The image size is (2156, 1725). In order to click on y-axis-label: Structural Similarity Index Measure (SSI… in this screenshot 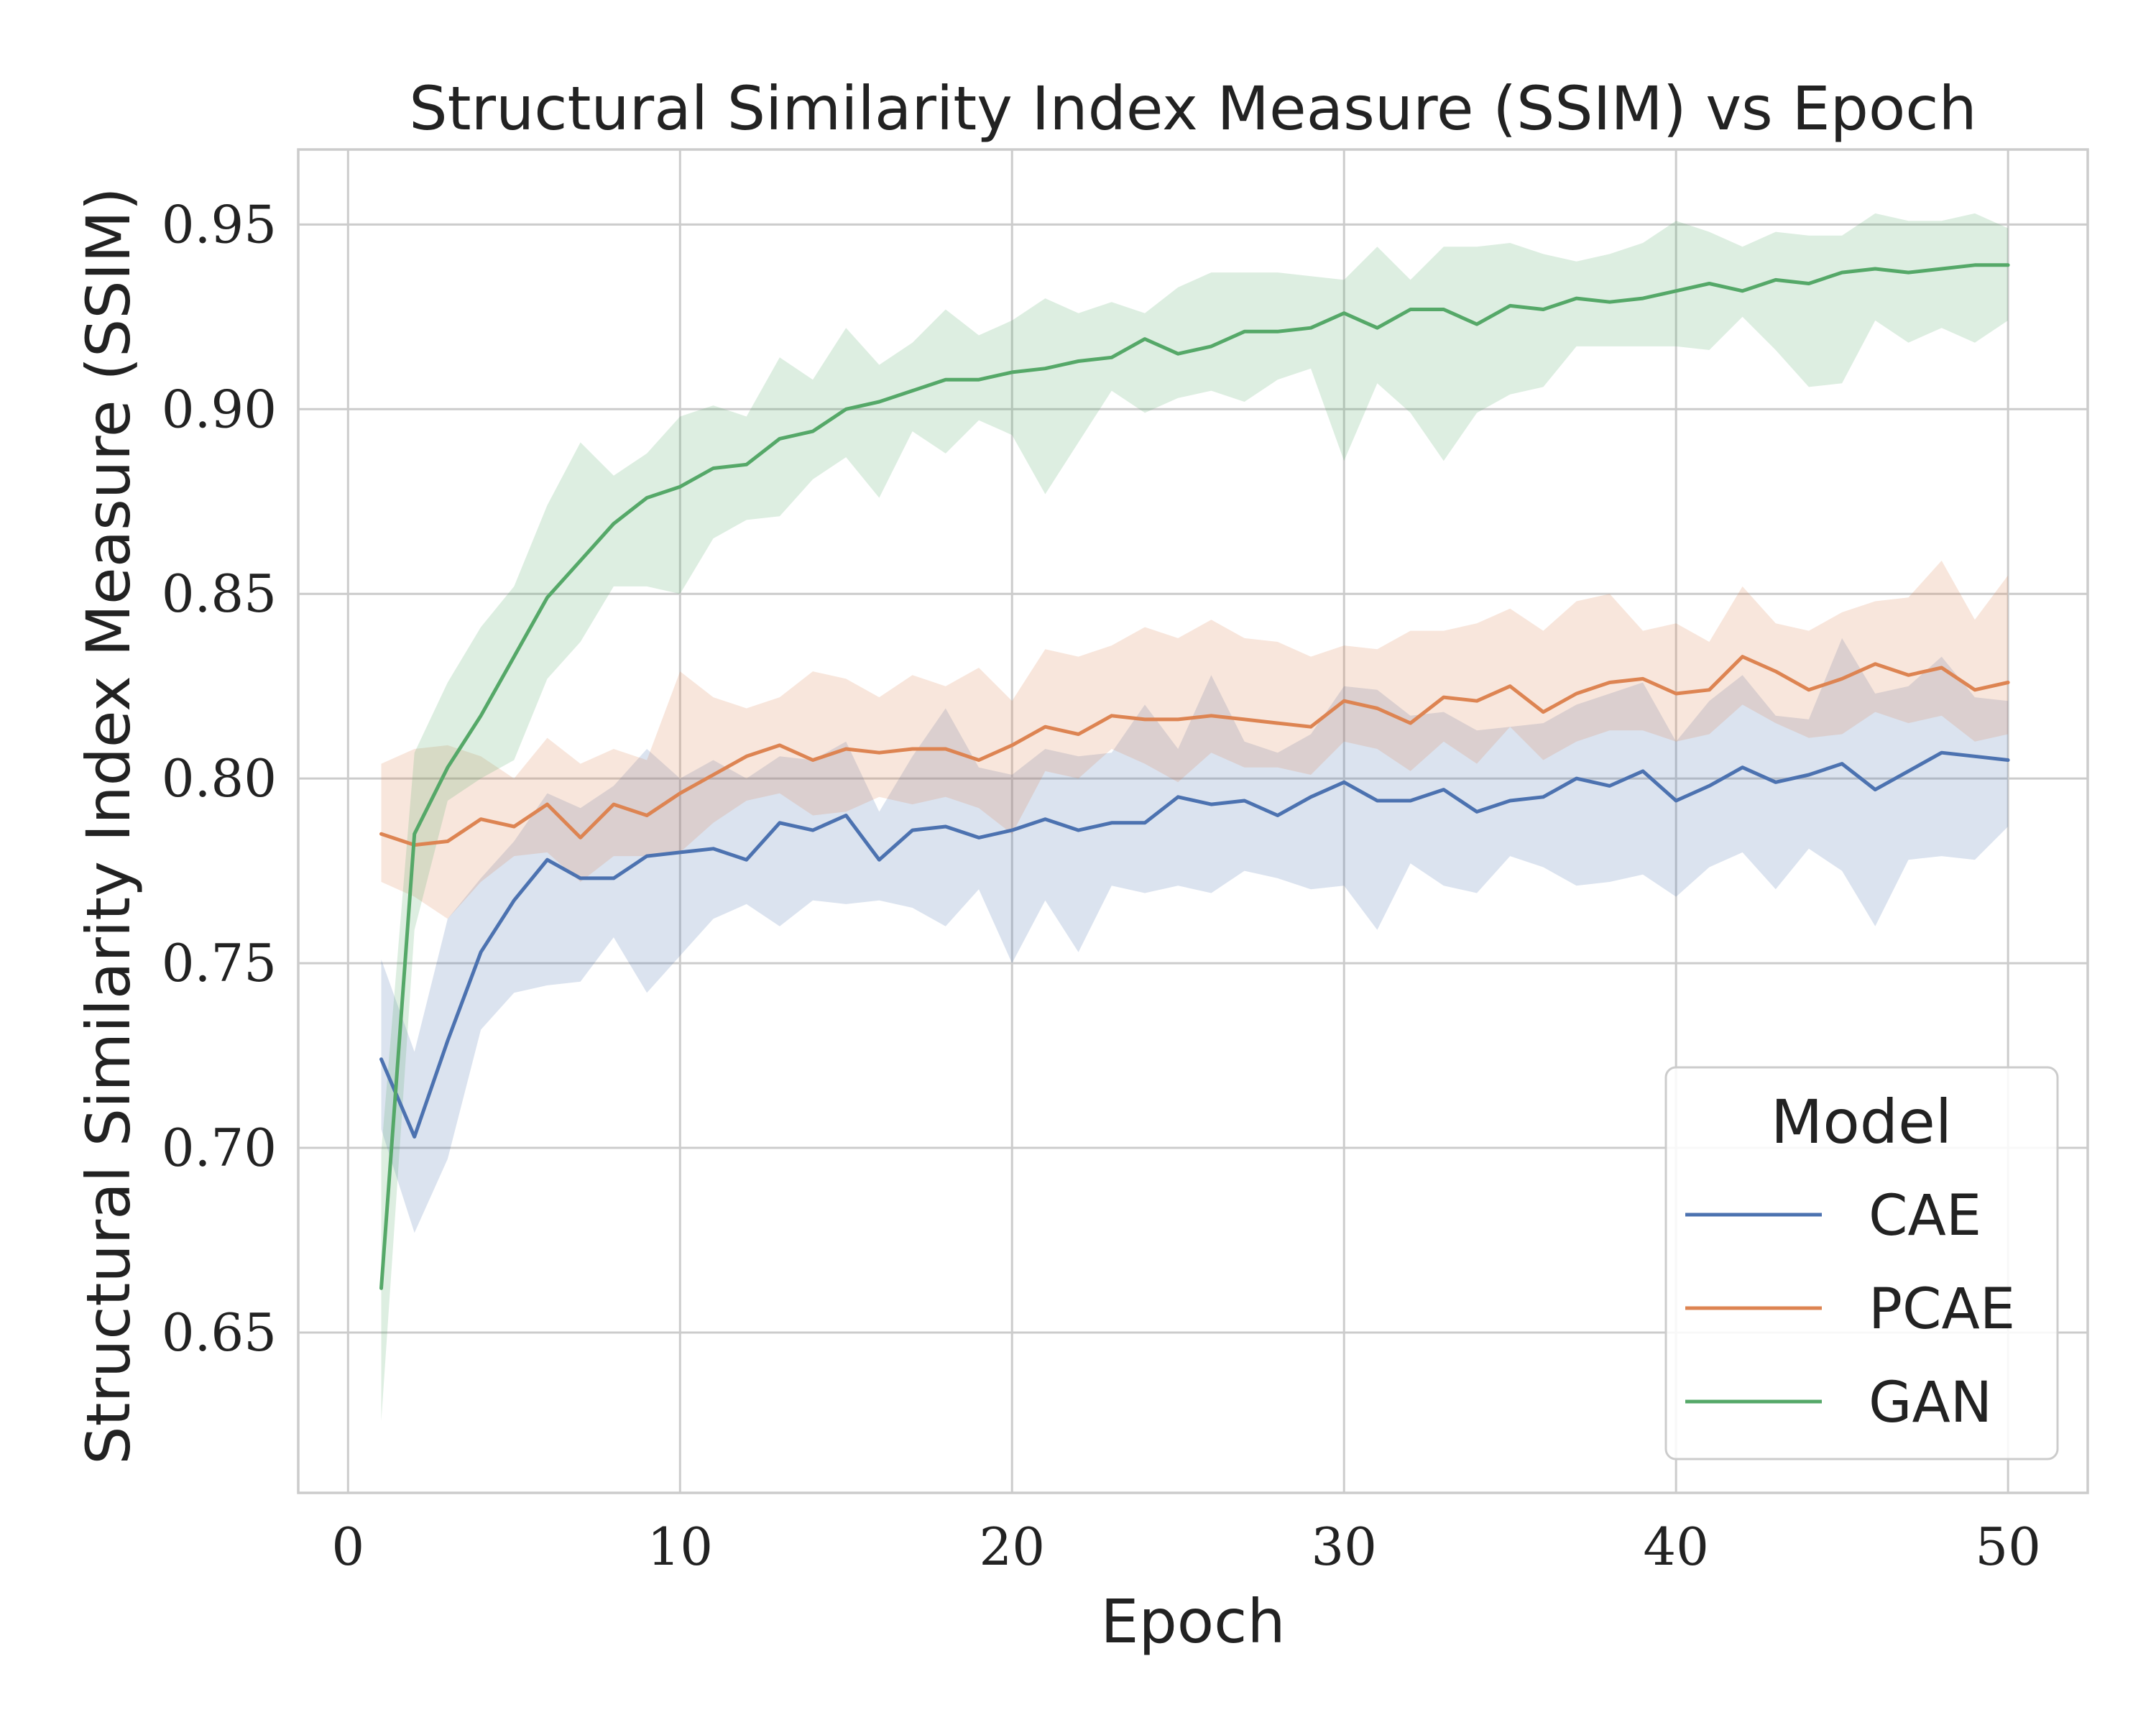, I will do `click(108, 825)`.